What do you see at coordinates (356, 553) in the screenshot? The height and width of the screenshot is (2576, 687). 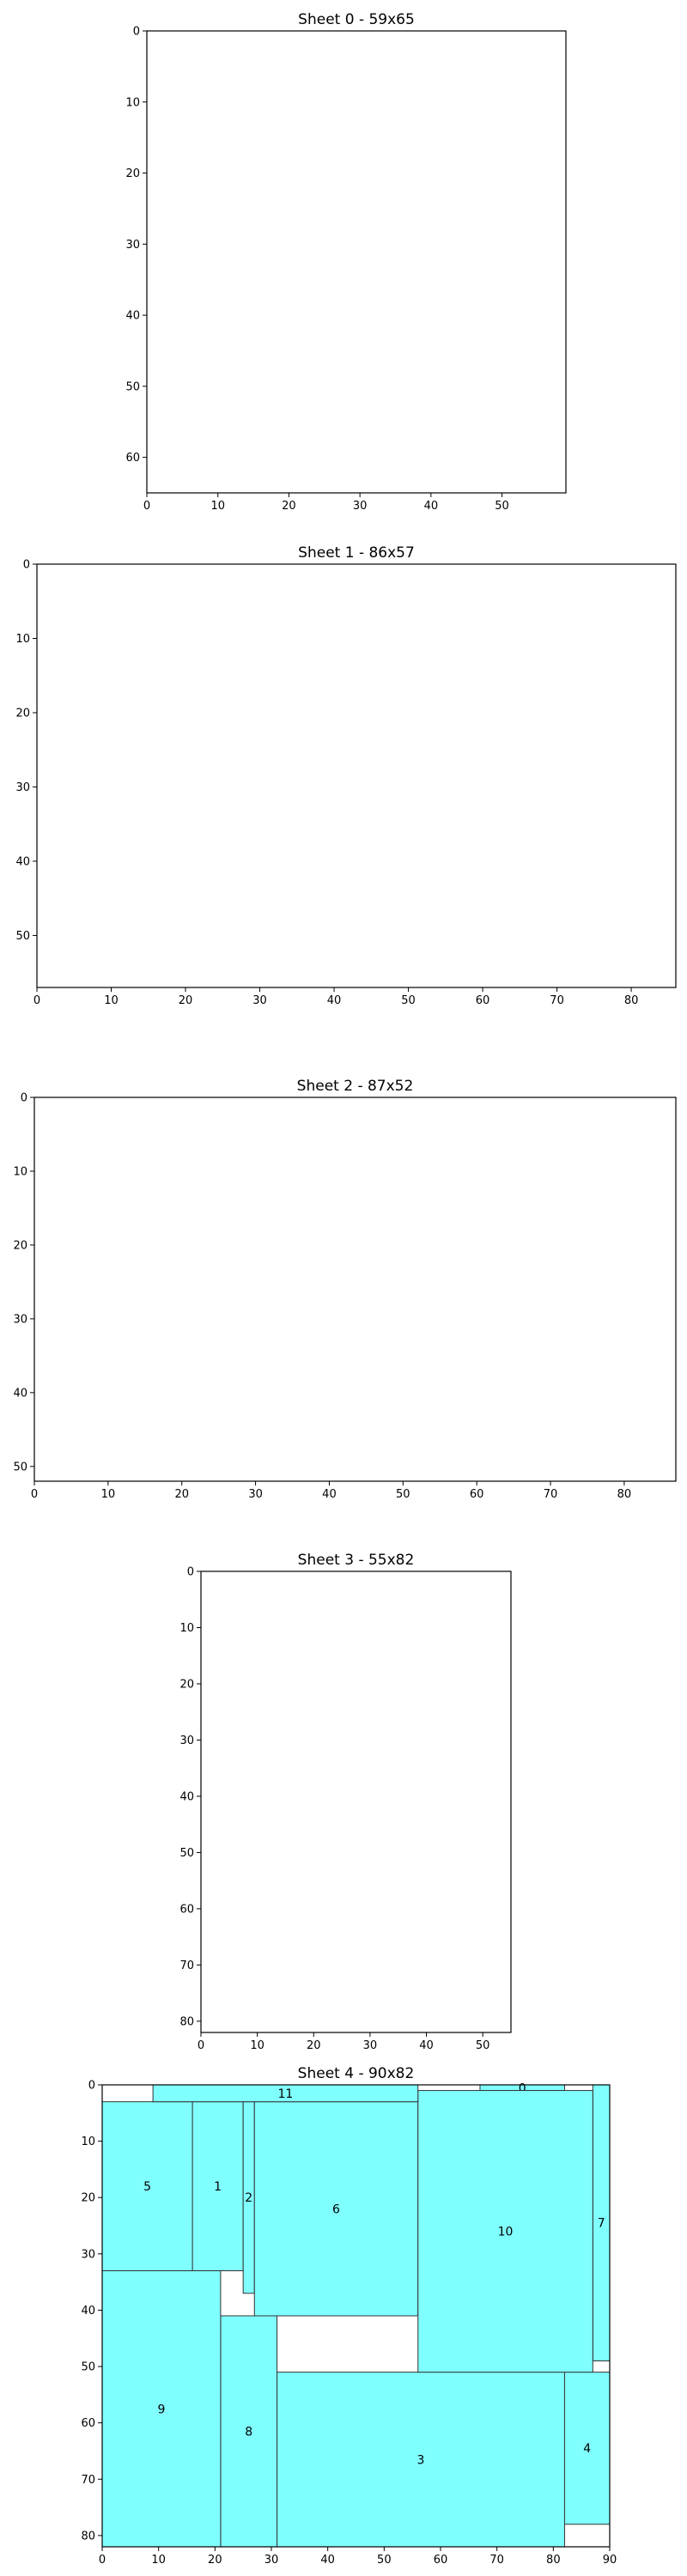 I see `sheet-1-title: Sheet 1 - 86x57` at bounding box center [356, 553].